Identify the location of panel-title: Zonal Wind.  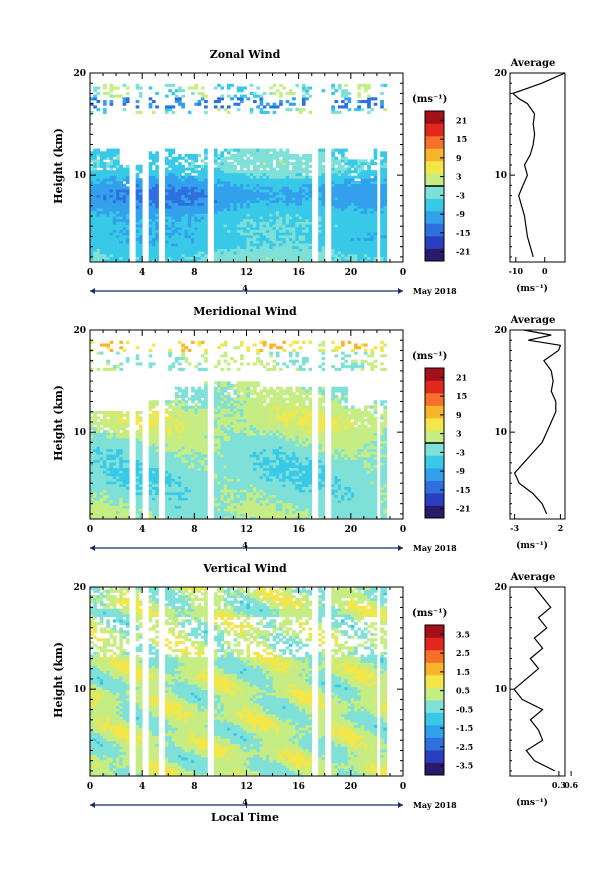
(245, 54).